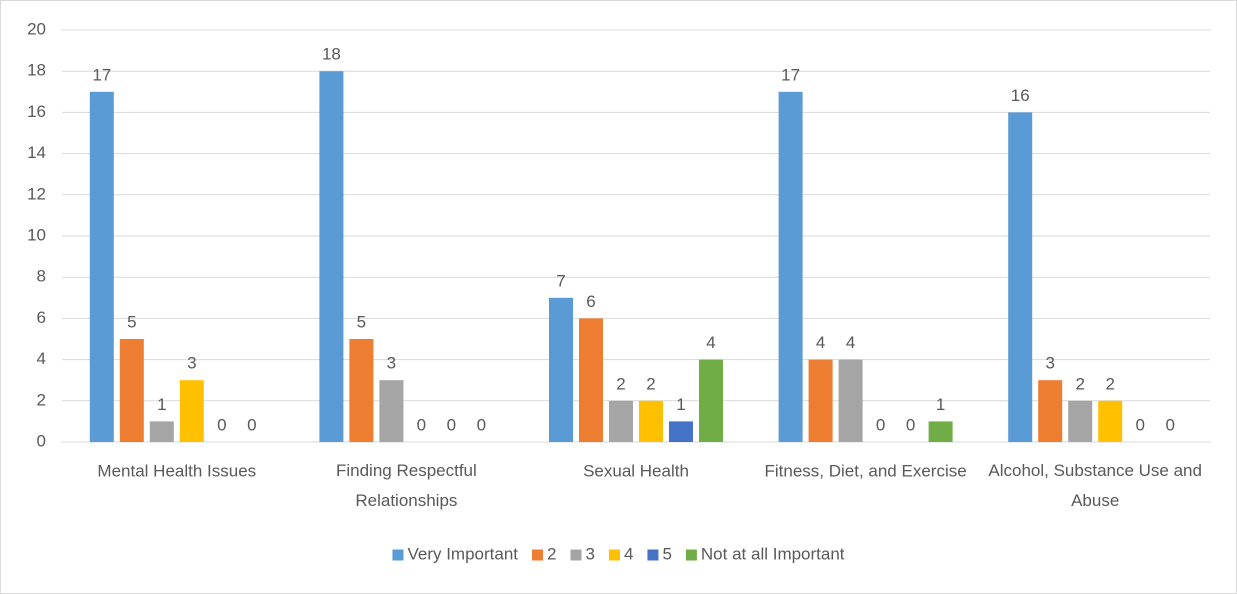  Describe the element at coordinates (36, 70) in the screenshot. I see `y-tick-label: 18` at that location.